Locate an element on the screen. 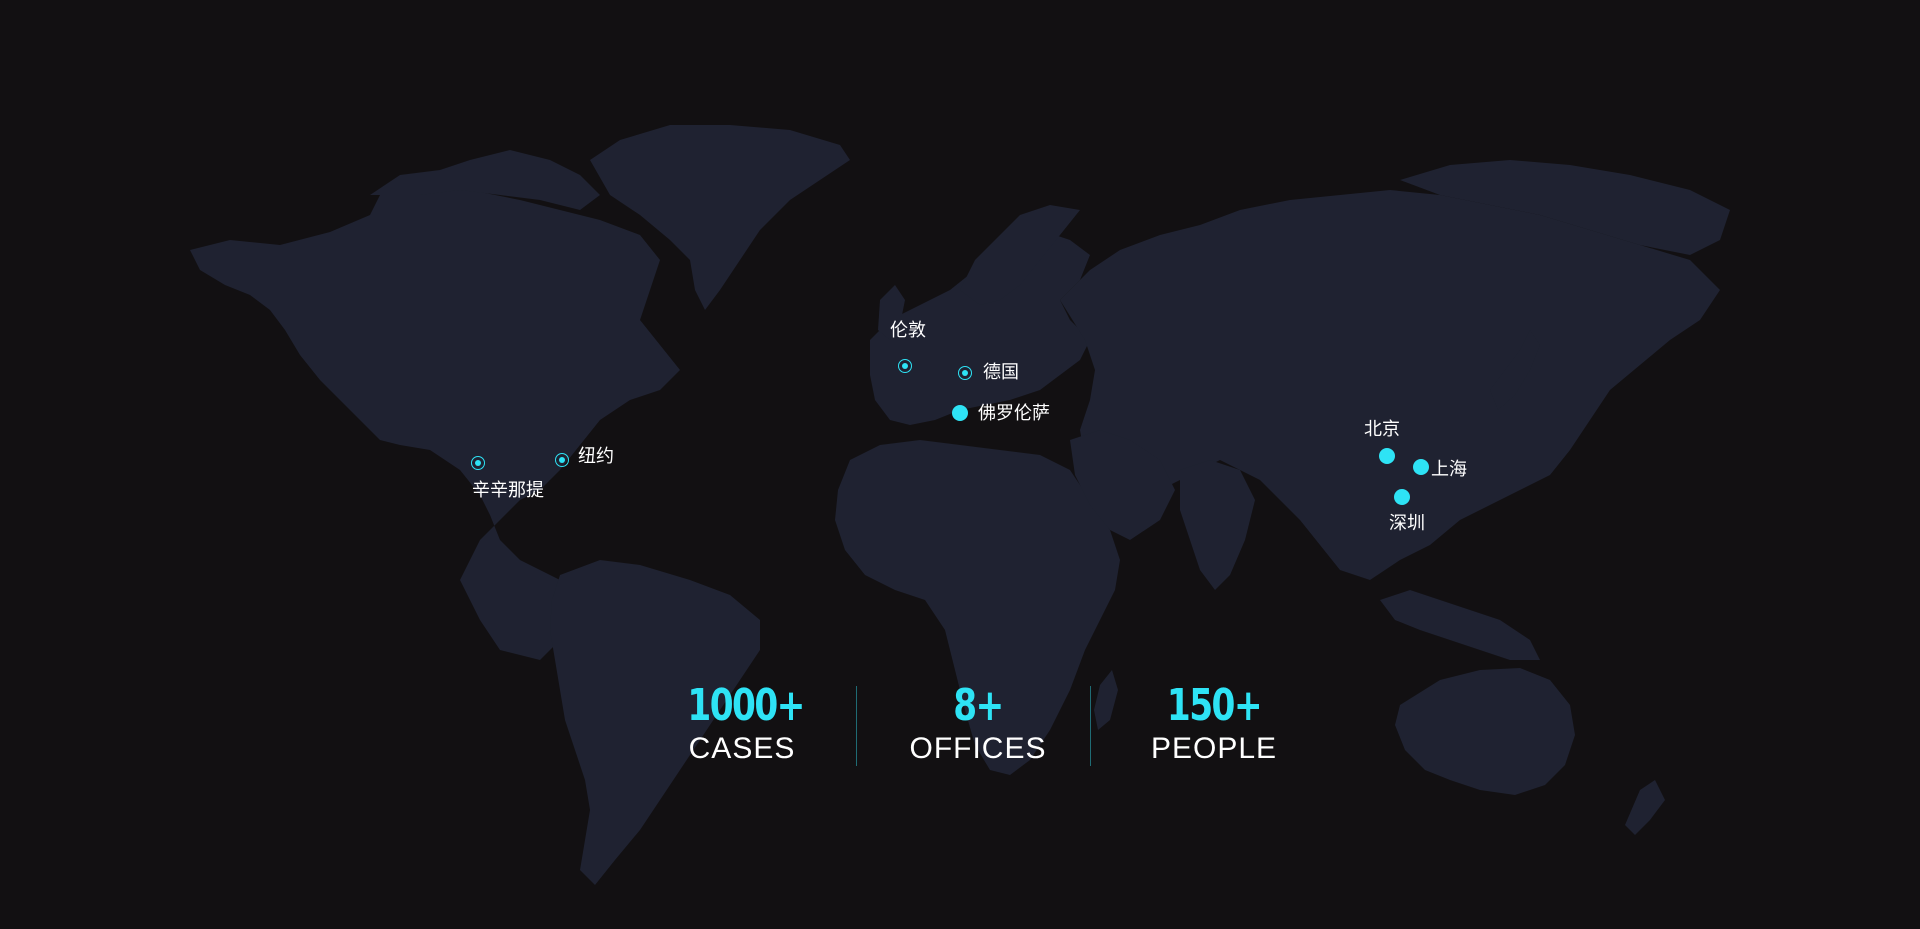  stat-cases: 1000+ CASES is located at coordinates (742, 724).